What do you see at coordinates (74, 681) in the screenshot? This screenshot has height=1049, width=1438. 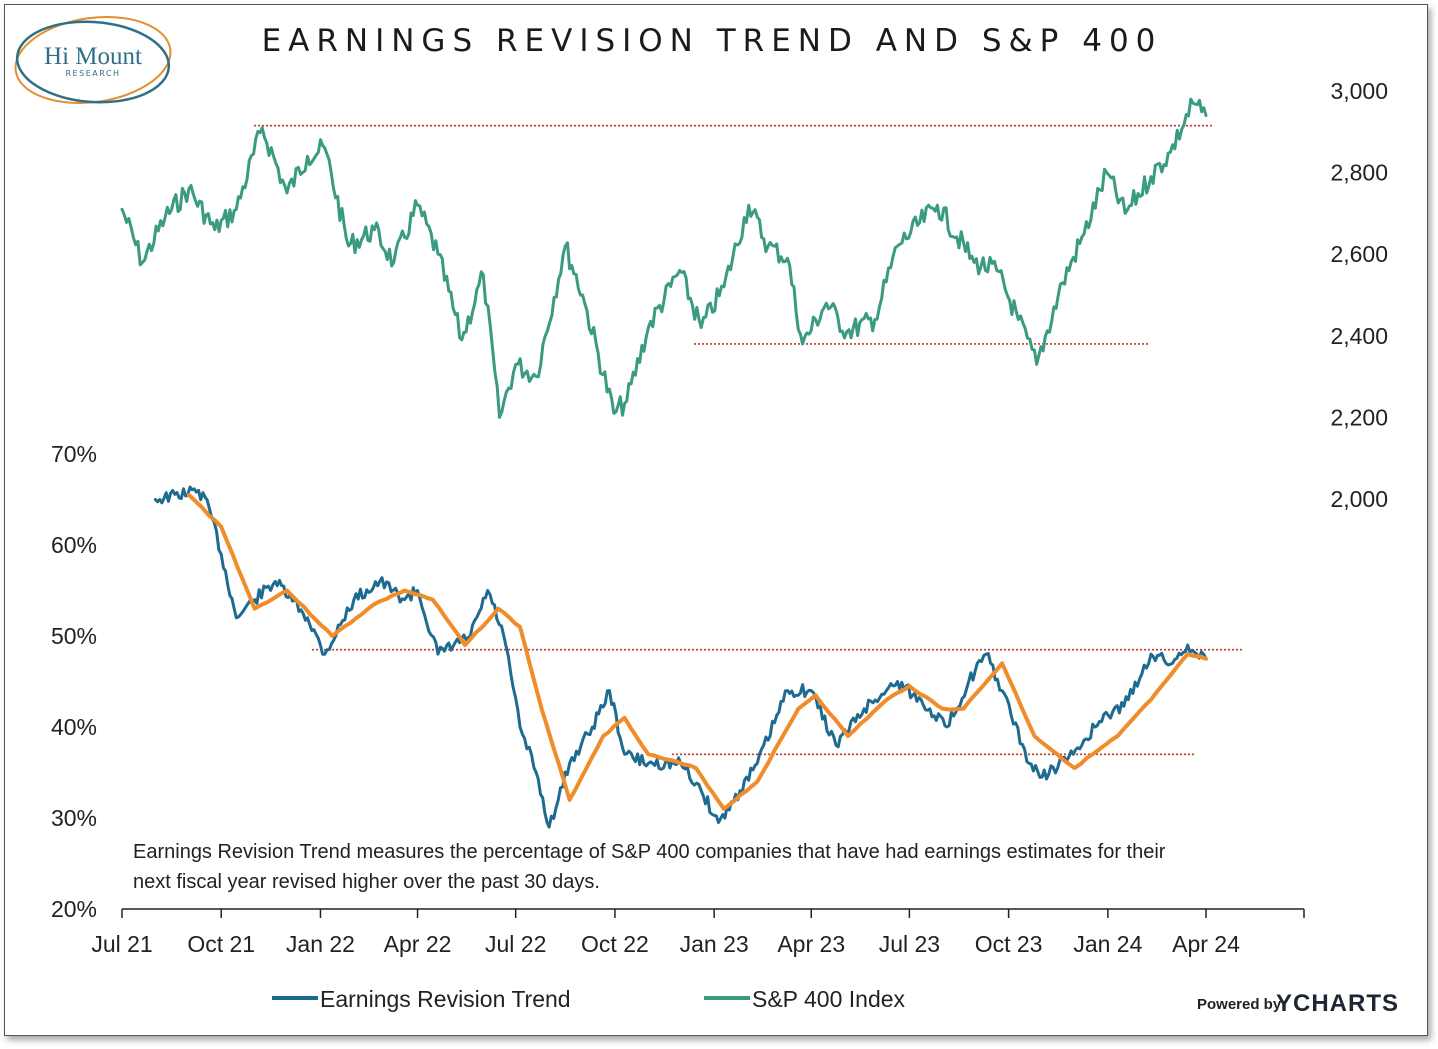 I see `left-axis: 70% 60% 50% 40% 30% 20%` at bounding box center [74, 681].